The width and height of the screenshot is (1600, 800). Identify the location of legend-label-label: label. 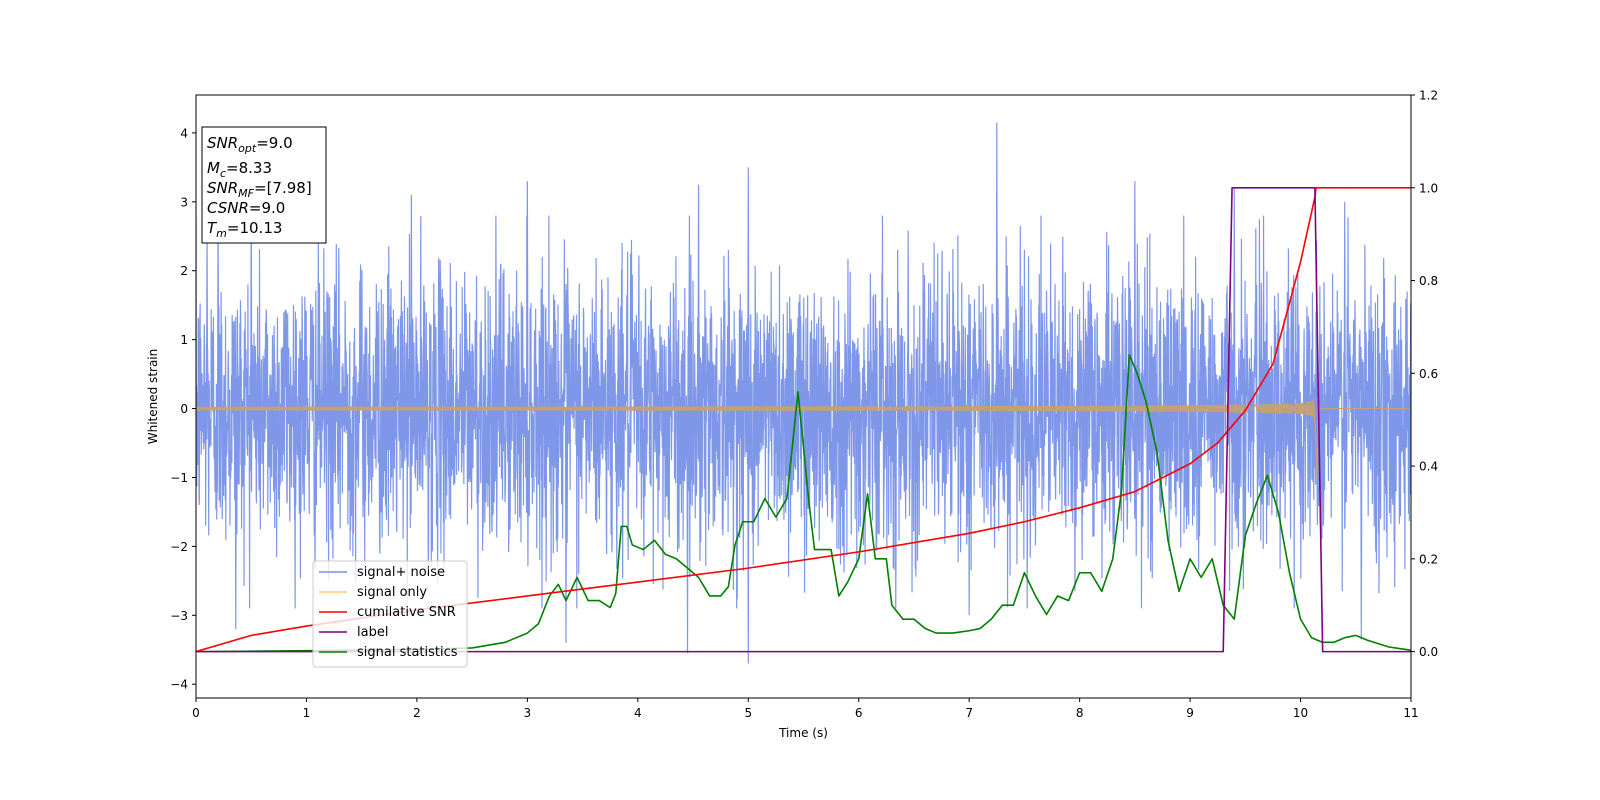
(372, 632).